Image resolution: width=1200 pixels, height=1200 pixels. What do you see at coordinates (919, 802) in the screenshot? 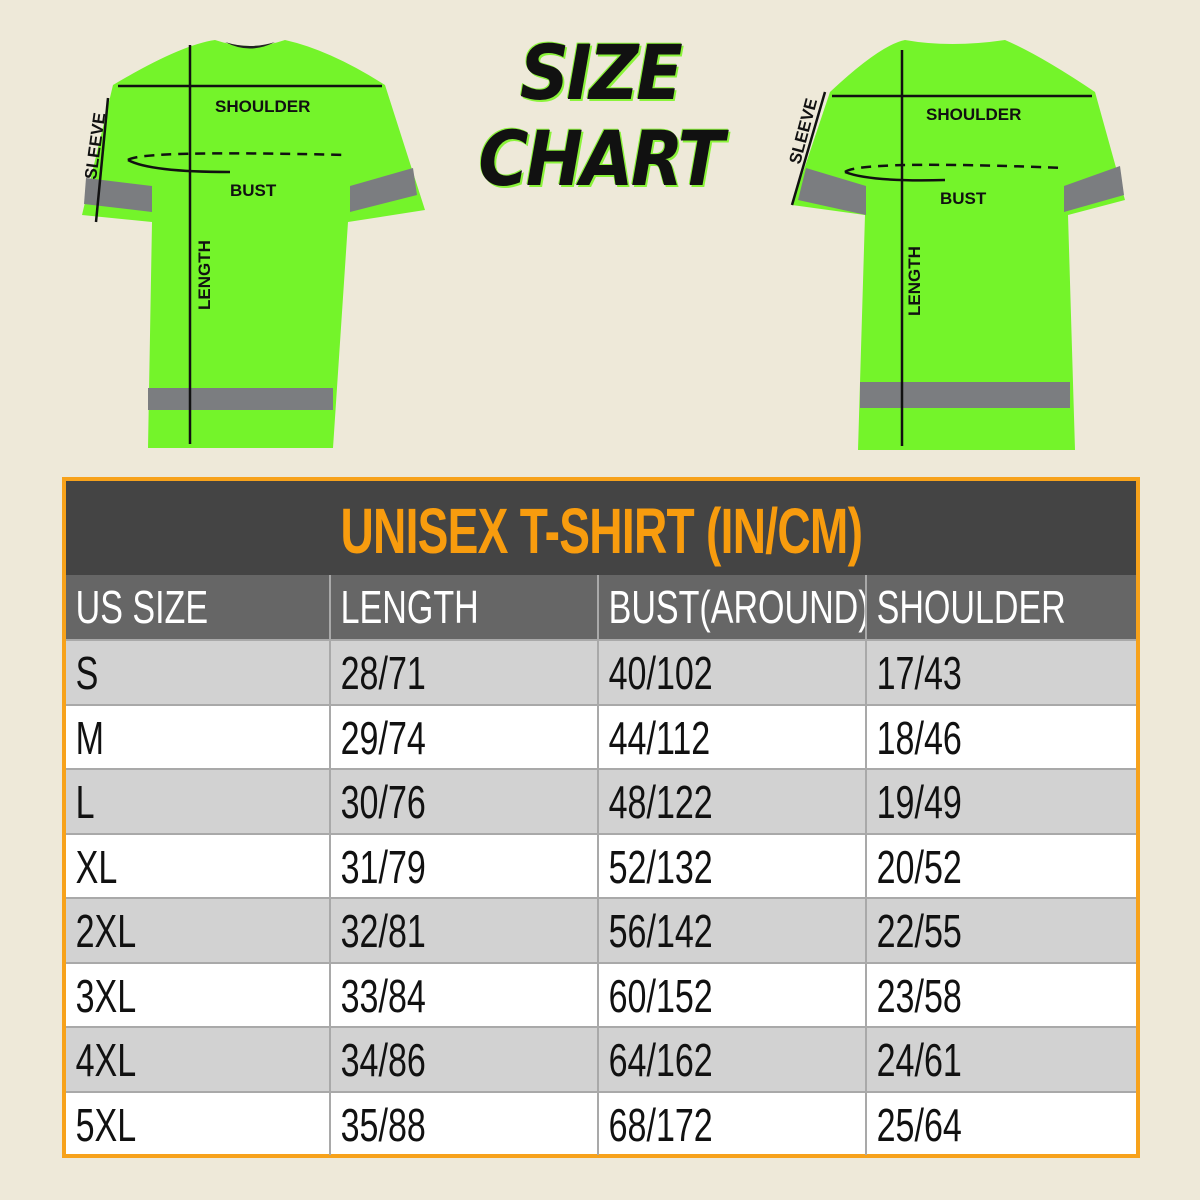
I see `cell-value: 19/49` at bounding box center [919, 802].